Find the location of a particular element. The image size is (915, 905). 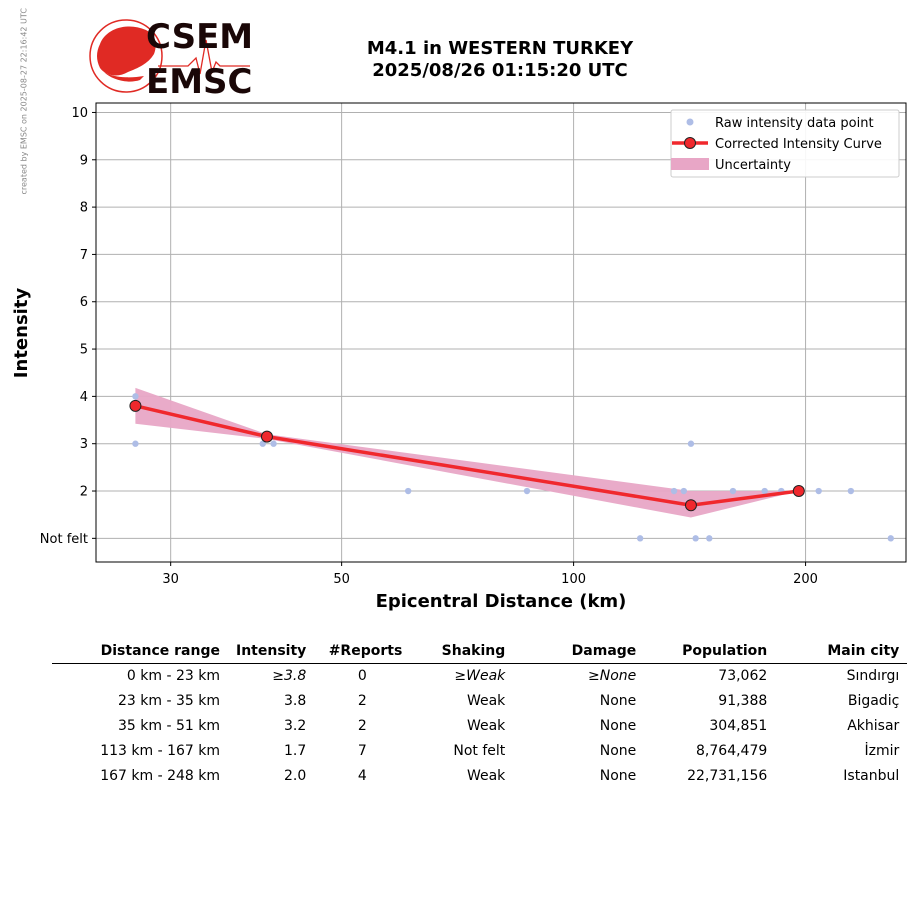

cell-reports: 7 is located at coordinates (362, 751).